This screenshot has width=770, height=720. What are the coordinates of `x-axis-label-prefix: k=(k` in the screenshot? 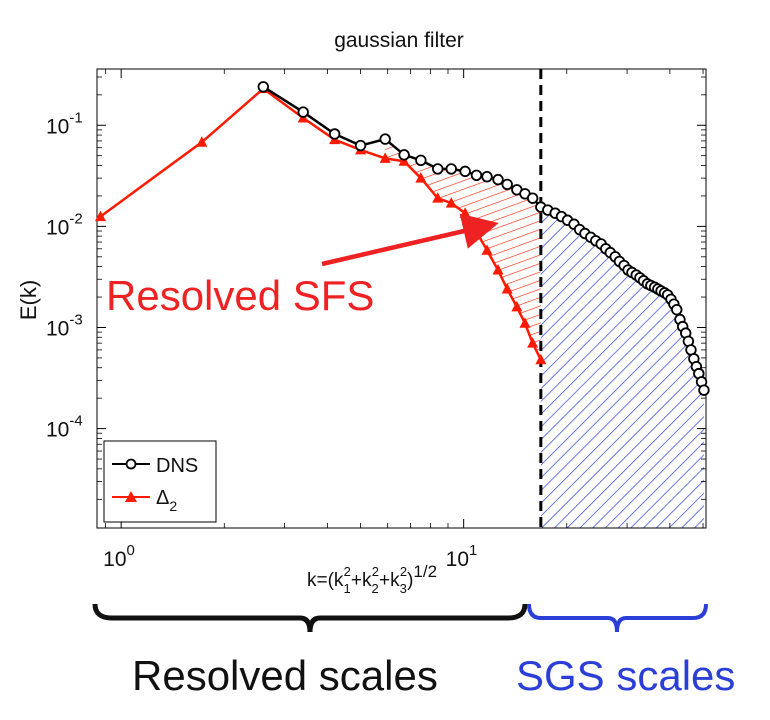 It's located at (325, 580).